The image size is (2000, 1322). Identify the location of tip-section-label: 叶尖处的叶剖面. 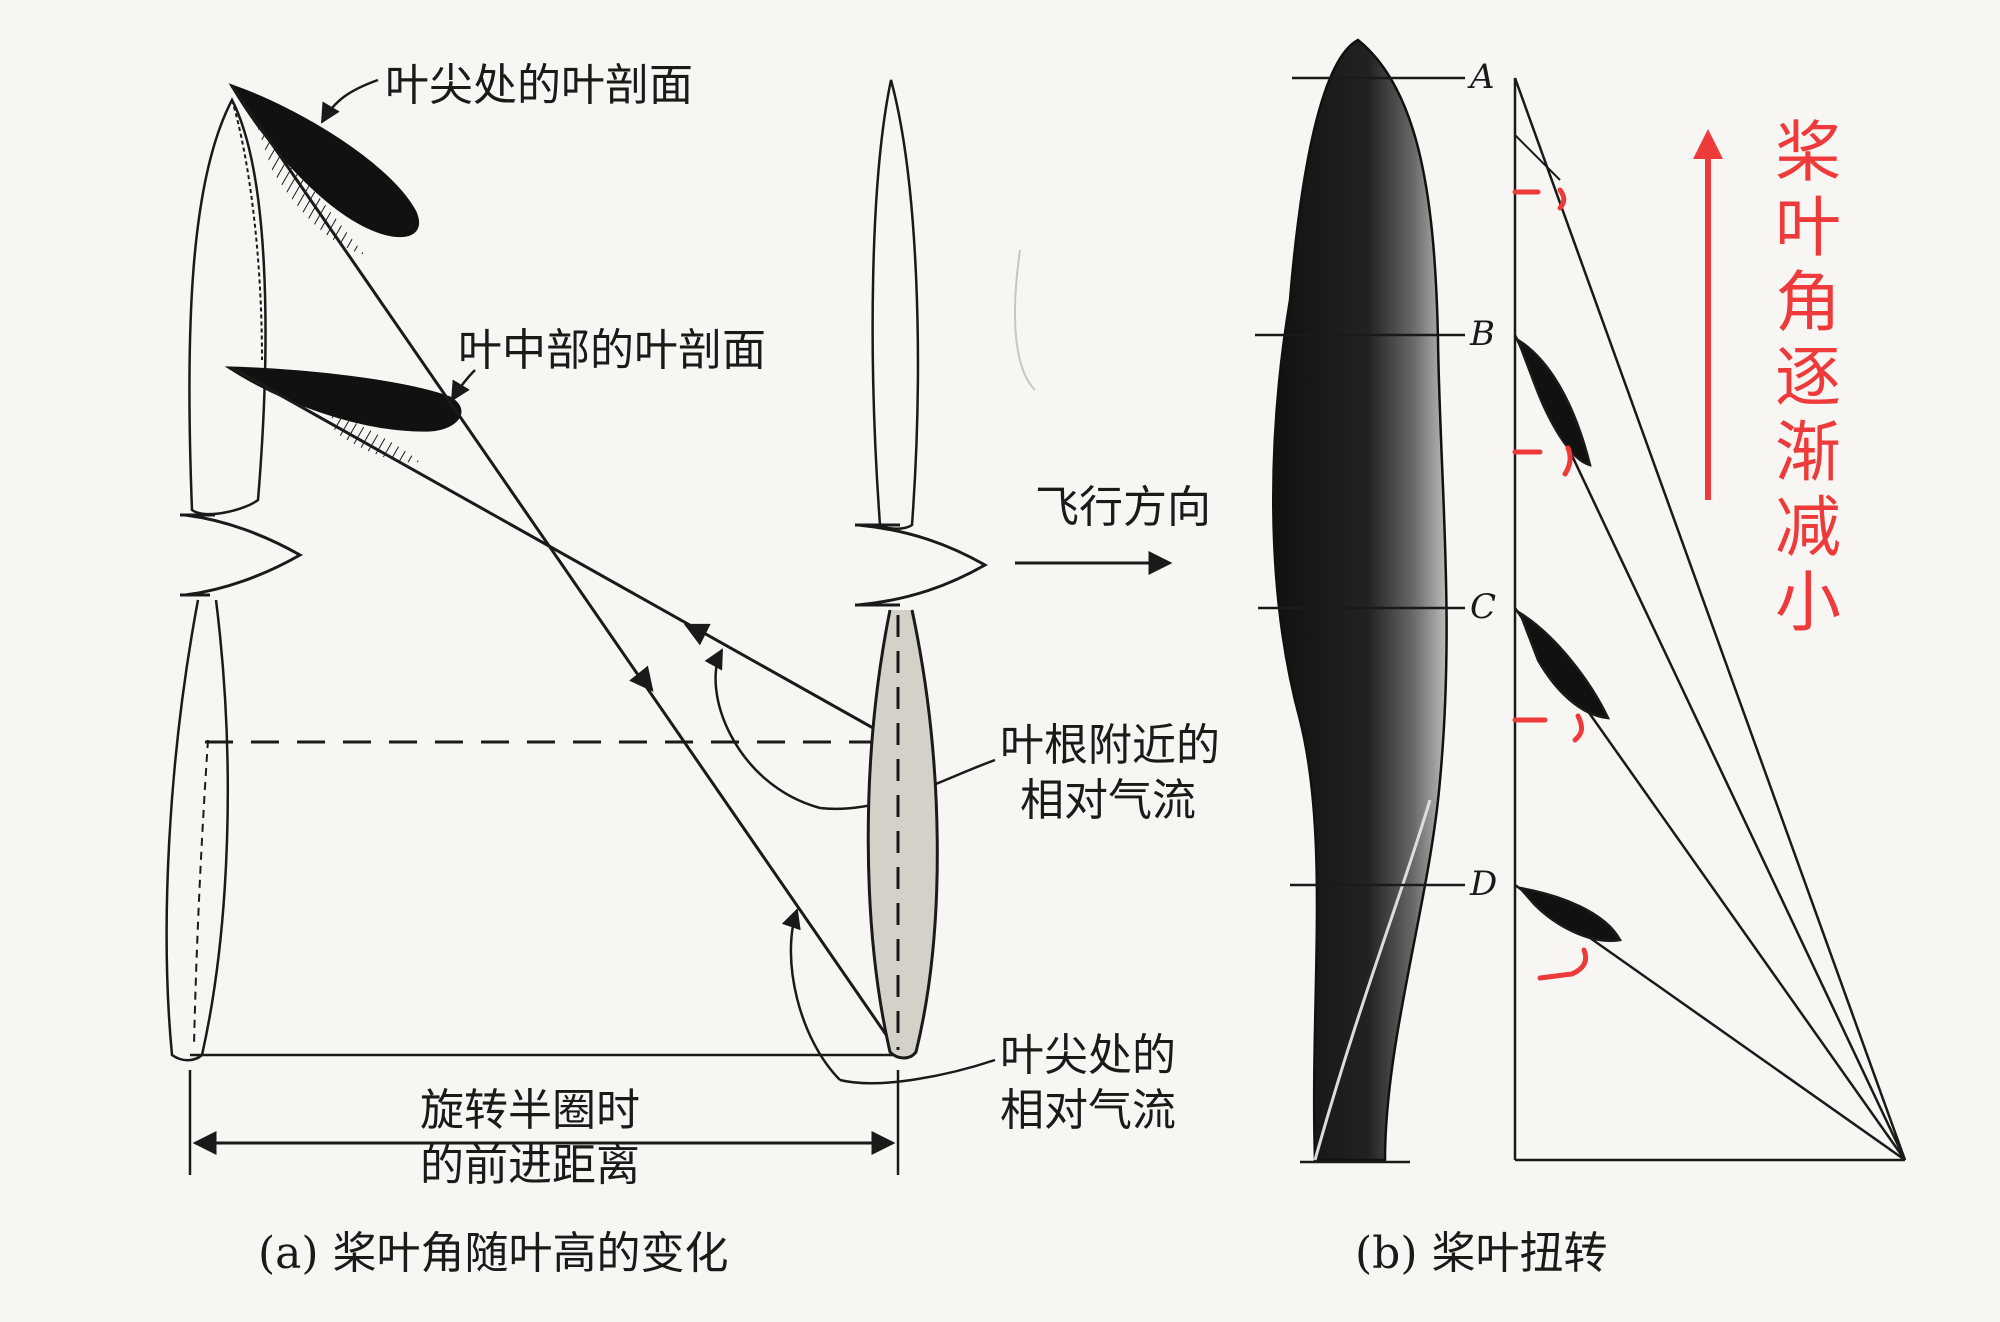
(539, 85).